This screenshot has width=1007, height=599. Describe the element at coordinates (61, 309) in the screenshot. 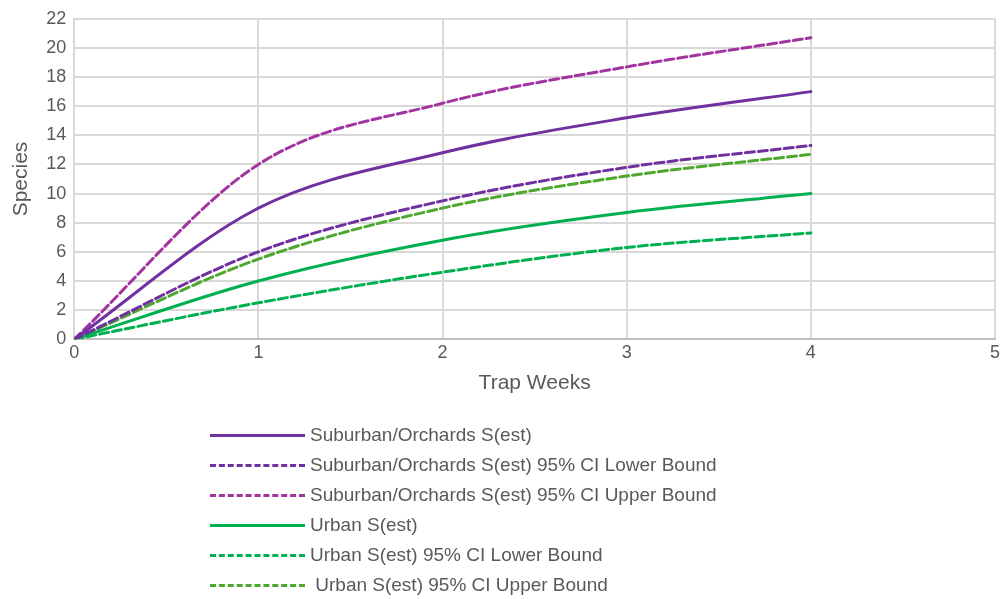

I see `y-tick-label: 2` at that location.